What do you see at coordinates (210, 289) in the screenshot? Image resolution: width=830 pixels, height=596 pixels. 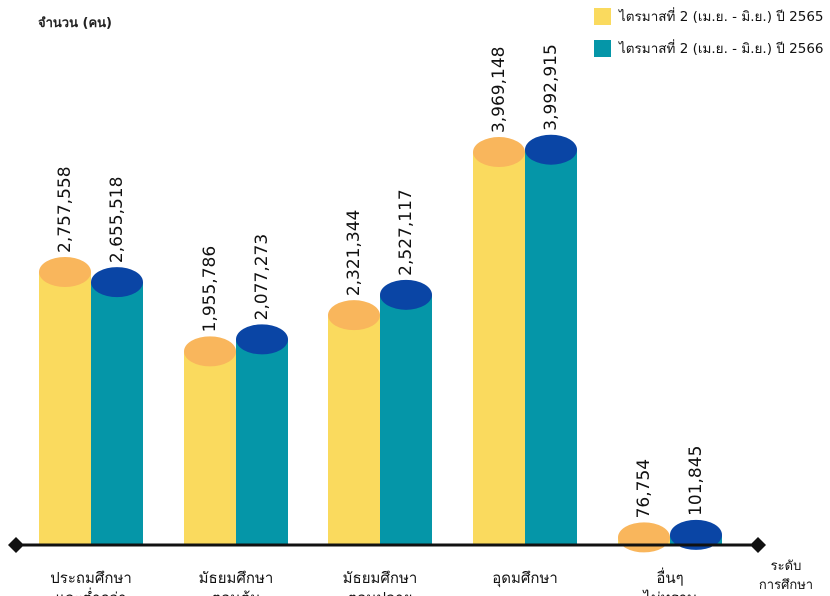 I see `value-label-2565-1: 1,955,786` at bounding box center [210, 289].